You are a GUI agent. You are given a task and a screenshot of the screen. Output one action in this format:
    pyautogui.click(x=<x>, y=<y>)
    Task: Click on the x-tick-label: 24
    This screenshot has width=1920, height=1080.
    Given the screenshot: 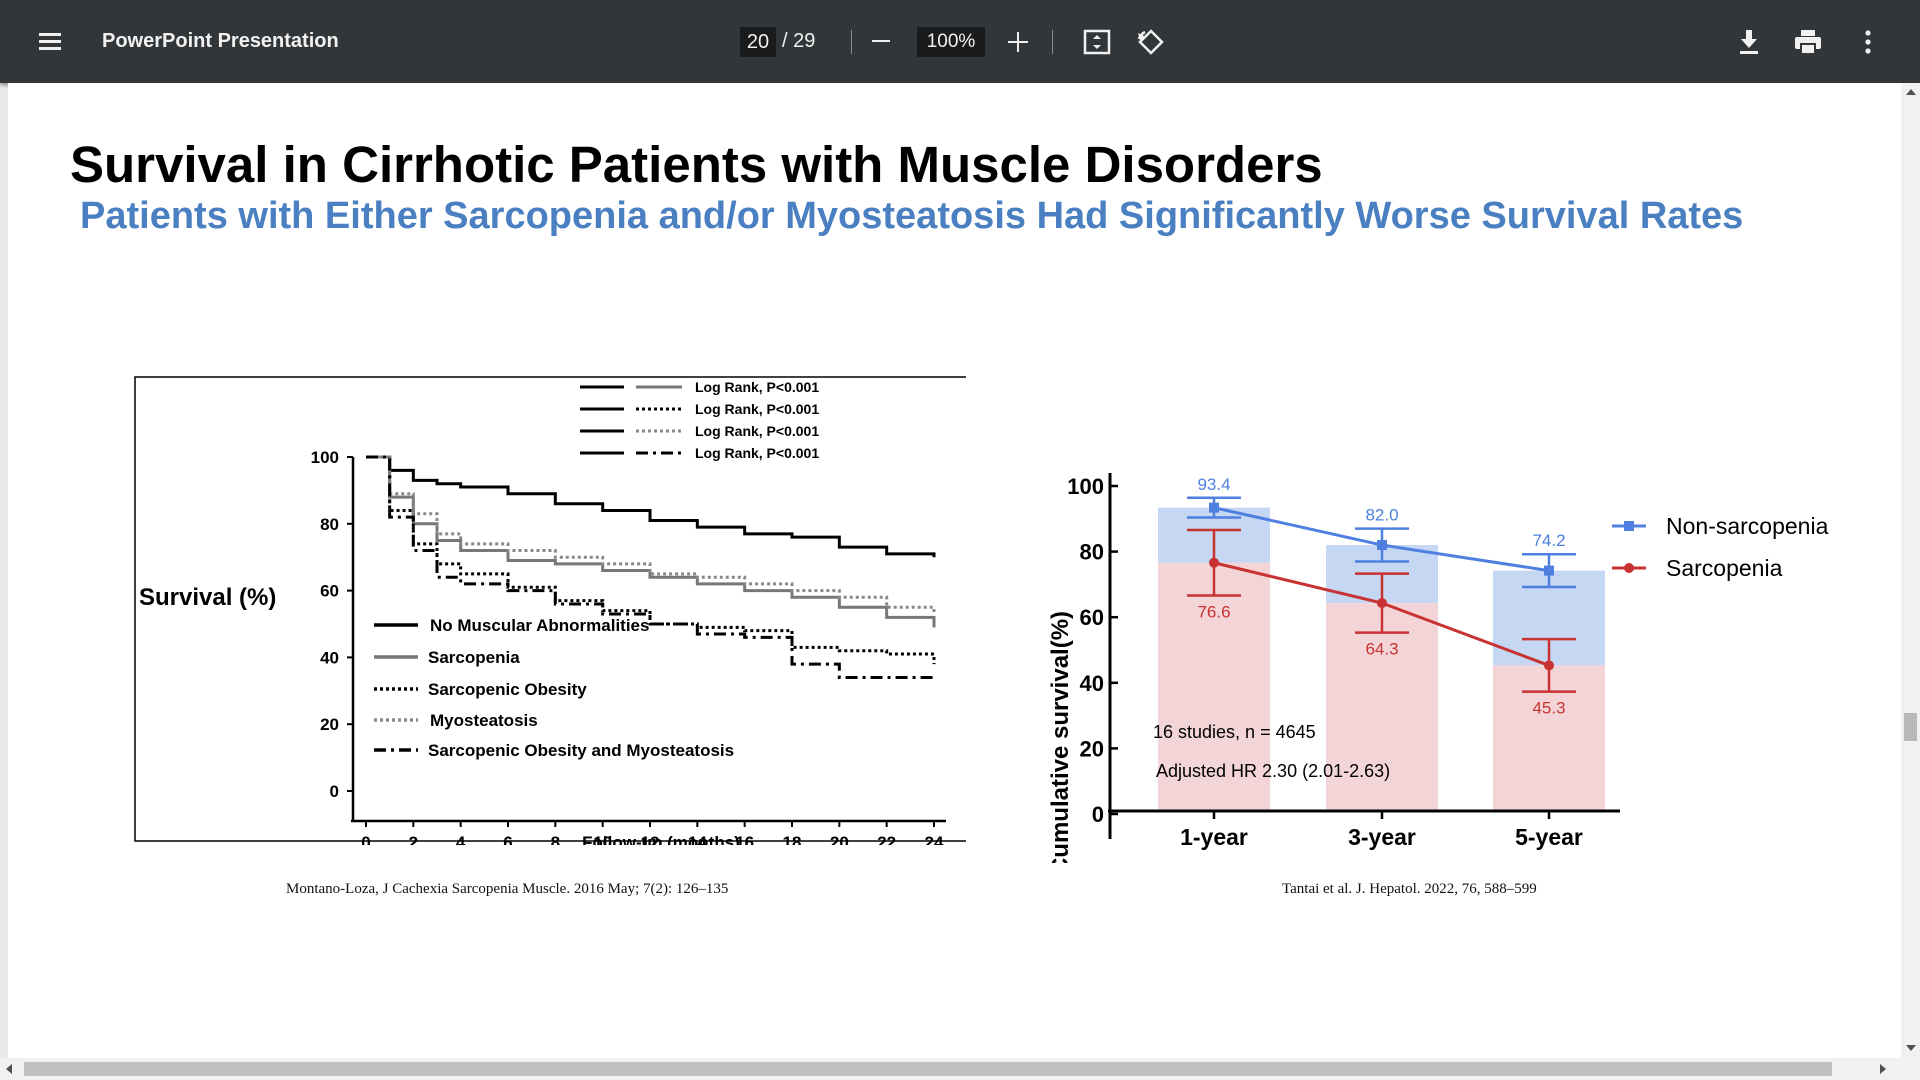 What is the action you would take?
    pyautogui.click(x=934, y=839)
    